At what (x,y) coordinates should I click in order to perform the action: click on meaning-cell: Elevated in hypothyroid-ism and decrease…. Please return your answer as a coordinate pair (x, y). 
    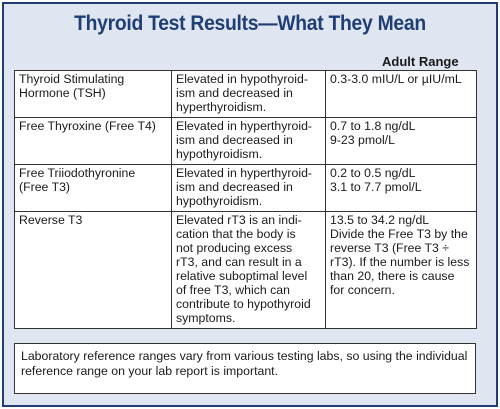
    Looking at the image, I should click on (248, 94).